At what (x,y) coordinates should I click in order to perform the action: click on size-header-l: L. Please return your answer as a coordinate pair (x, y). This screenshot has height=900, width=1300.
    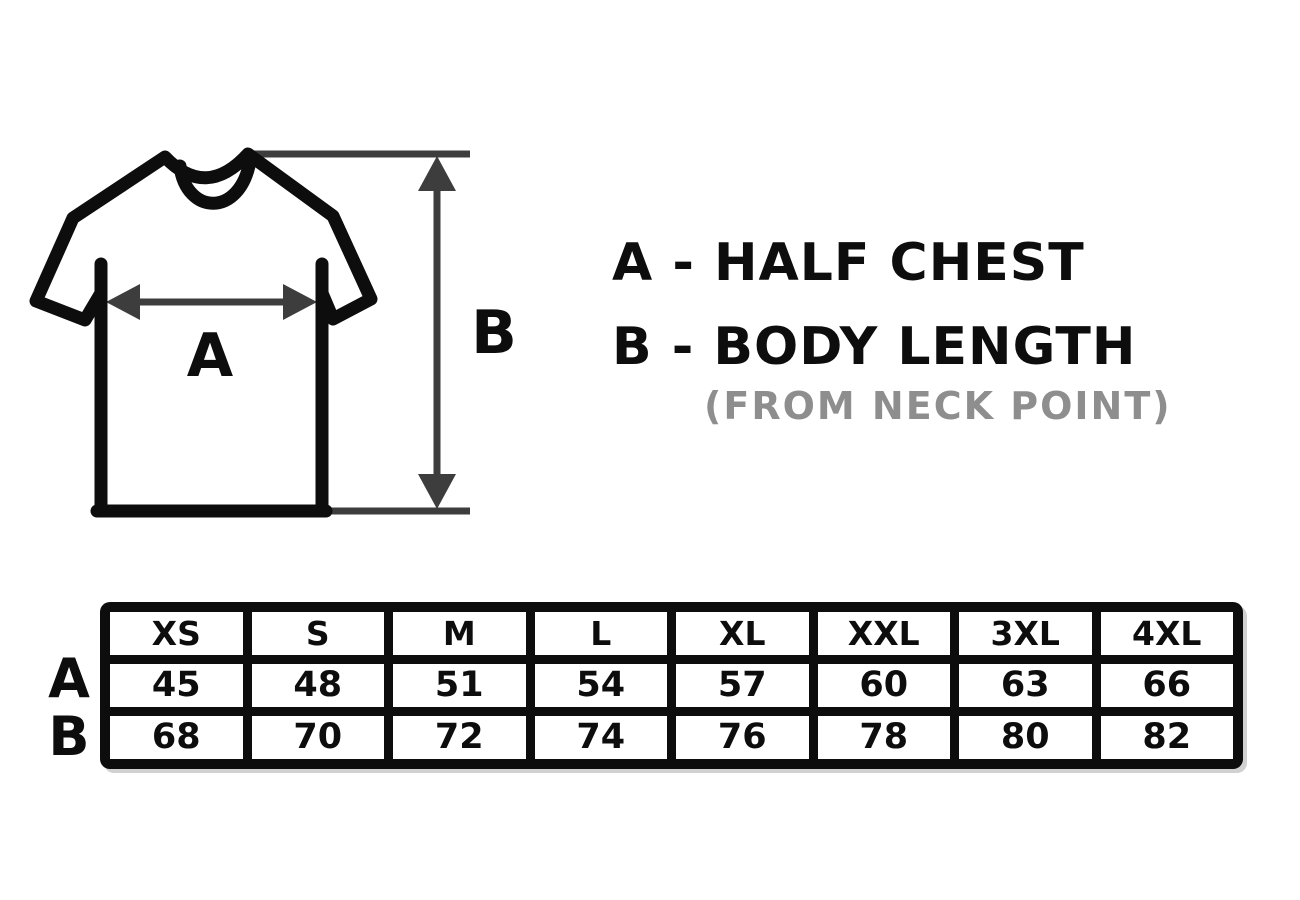
    Looking at the image, I should click on (600, 633).